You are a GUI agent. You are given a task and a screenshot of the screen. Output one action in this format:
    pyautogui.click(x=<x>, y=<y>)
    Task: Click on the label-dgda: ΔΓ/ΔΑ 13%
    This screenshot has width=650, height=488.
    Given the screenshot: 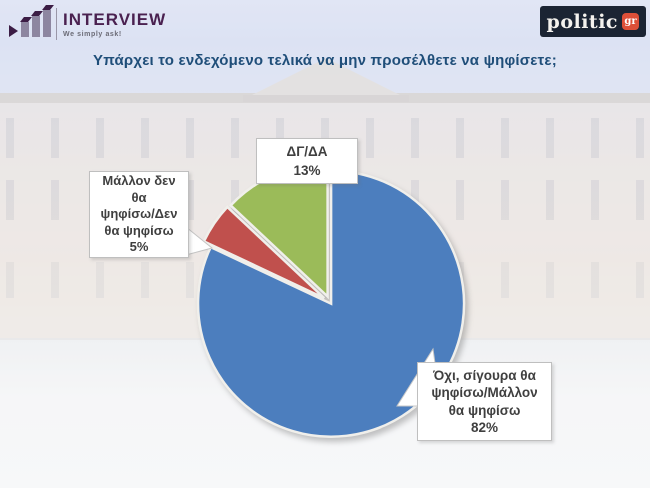 What is the action you would take?
    pyautogui.click(x=307, y=161)
    